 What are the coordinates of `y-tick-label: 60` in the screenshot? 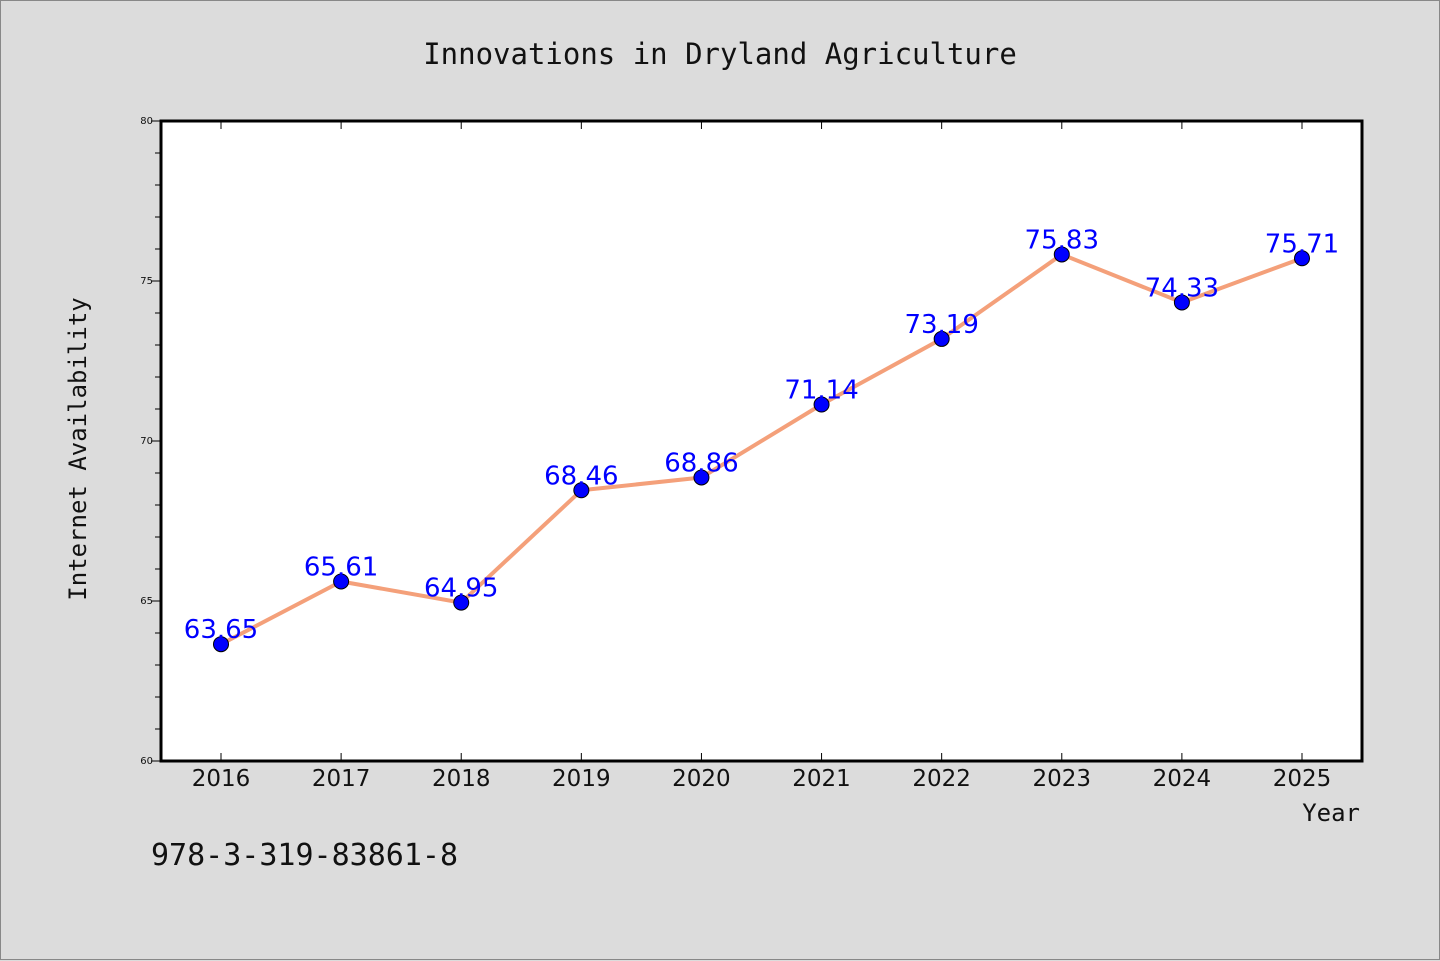 It's located at (146, 761).